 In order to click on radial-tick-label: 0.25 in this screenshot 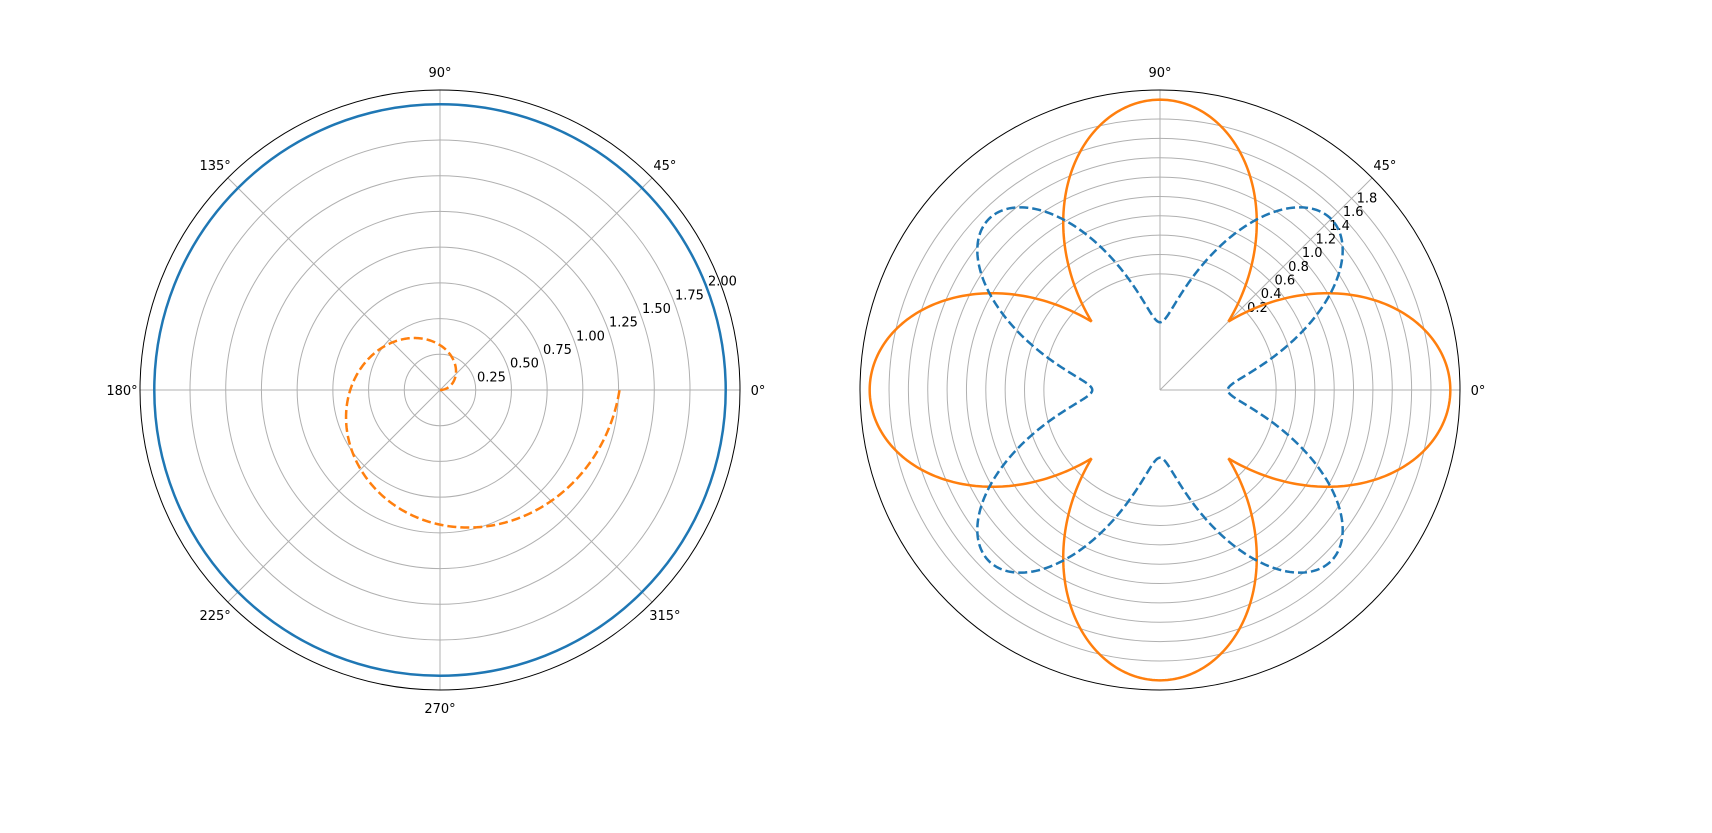, I will do `click(491, 377)`.